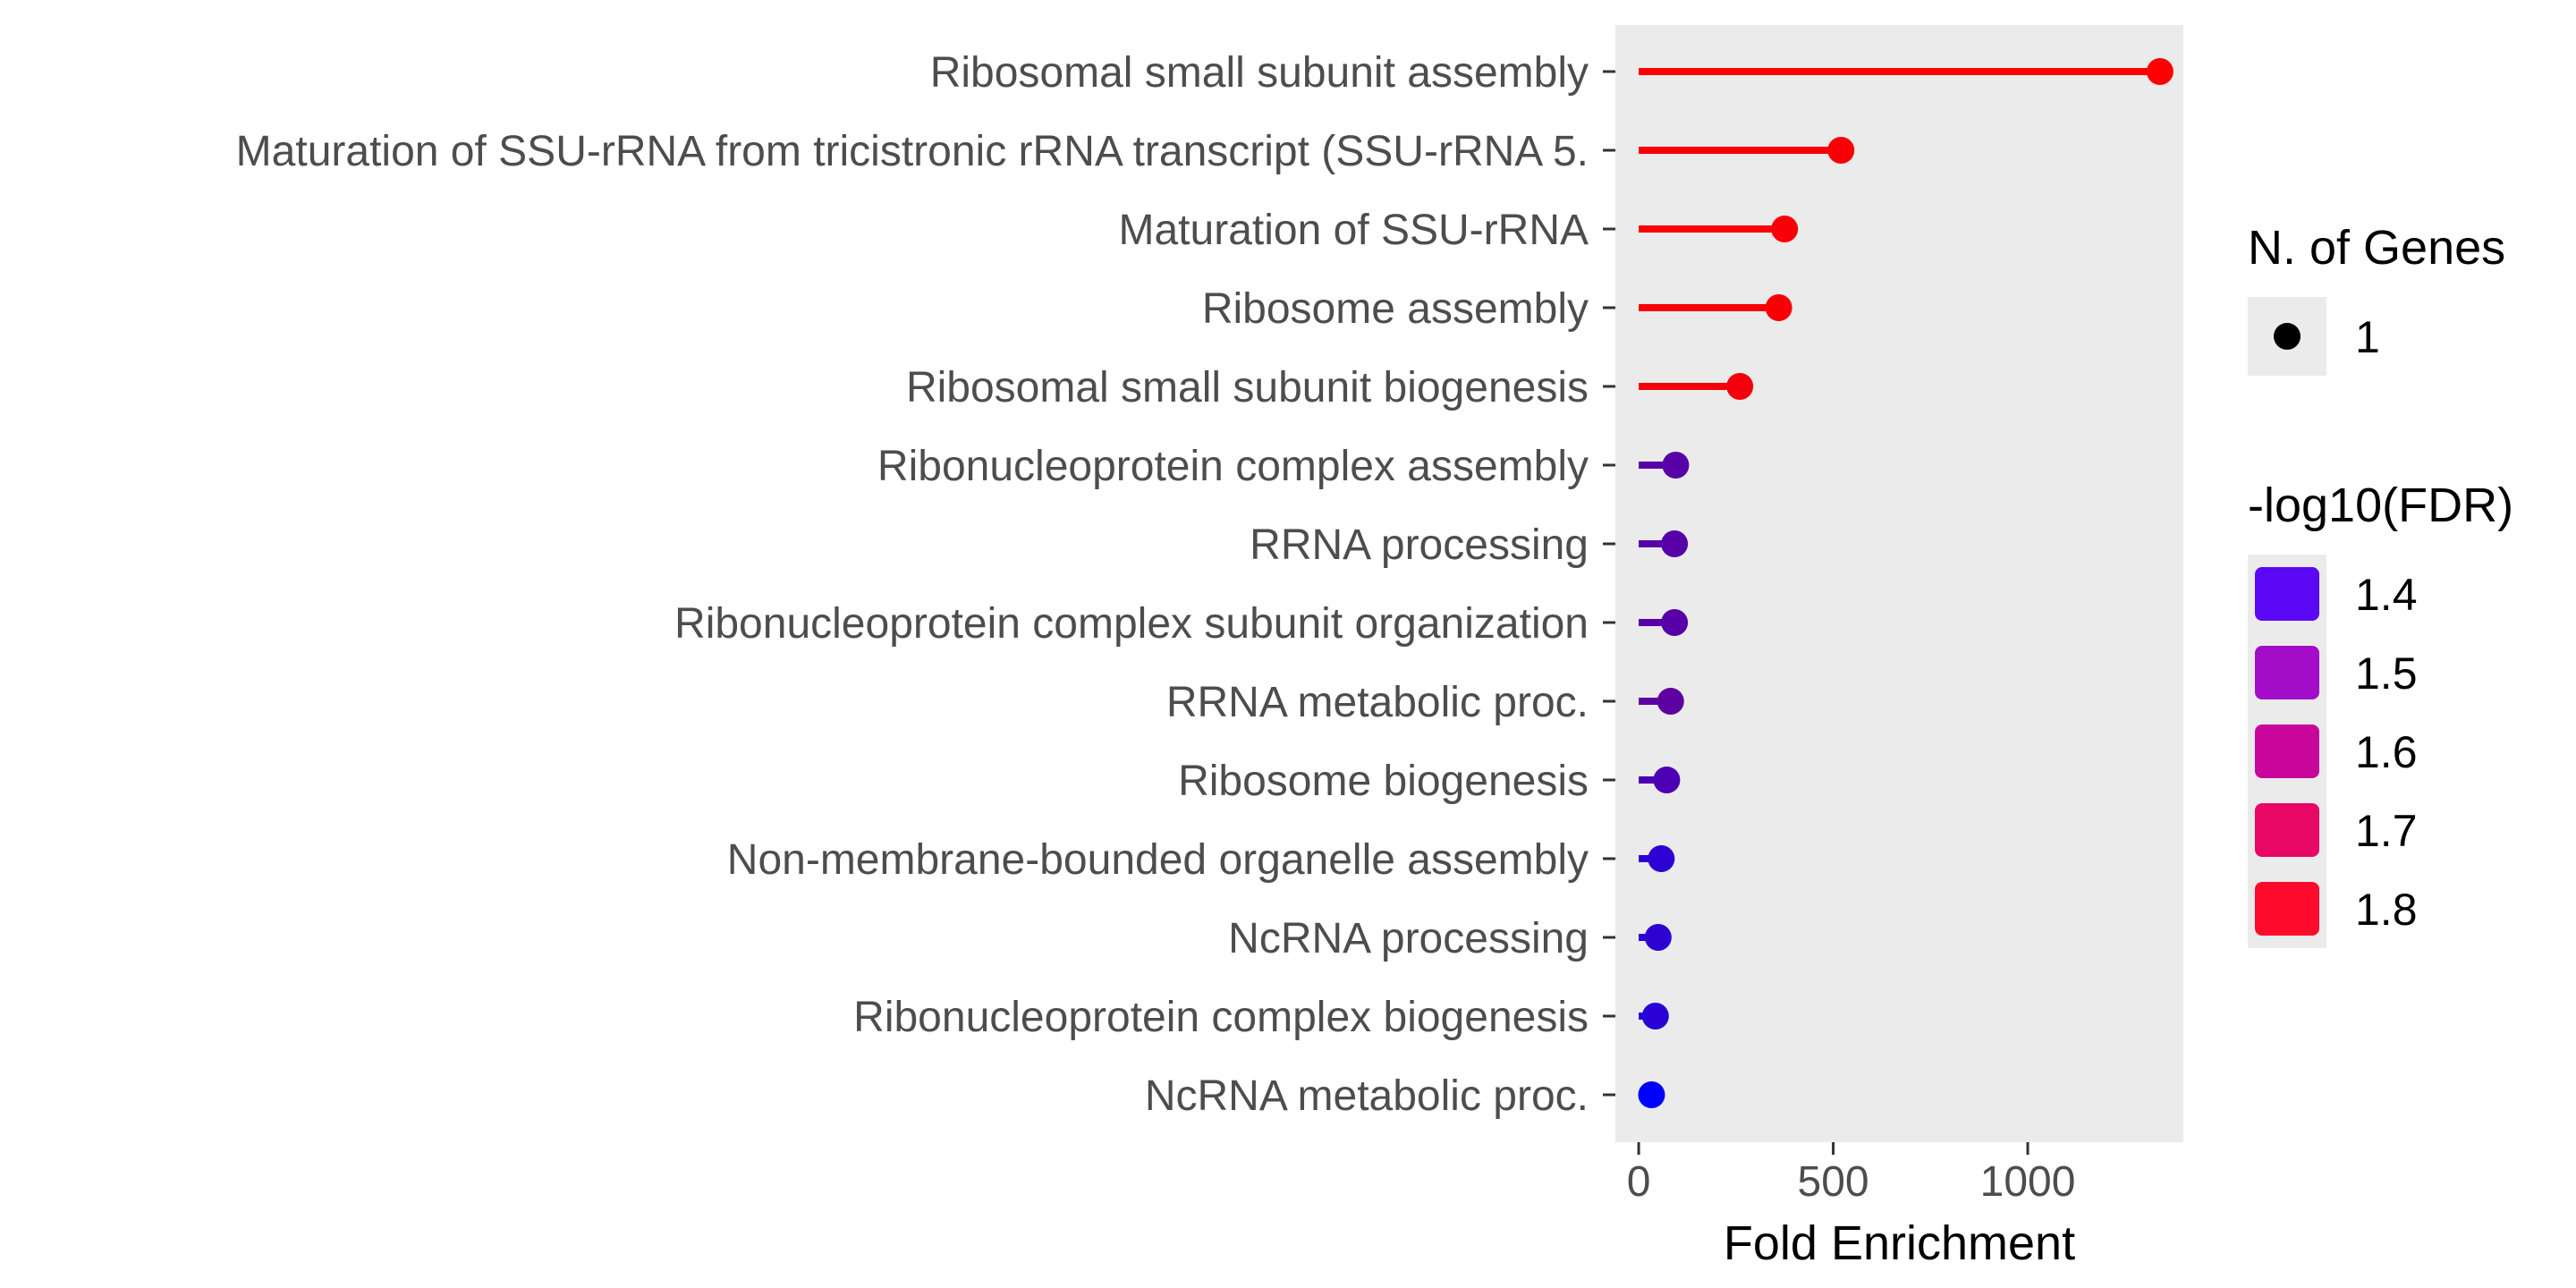  What do you see at coordinates (1419, 545) in the screenshot?
I see `y-tick-label-6: RRNA processing` at bounding box center [1419, 545].